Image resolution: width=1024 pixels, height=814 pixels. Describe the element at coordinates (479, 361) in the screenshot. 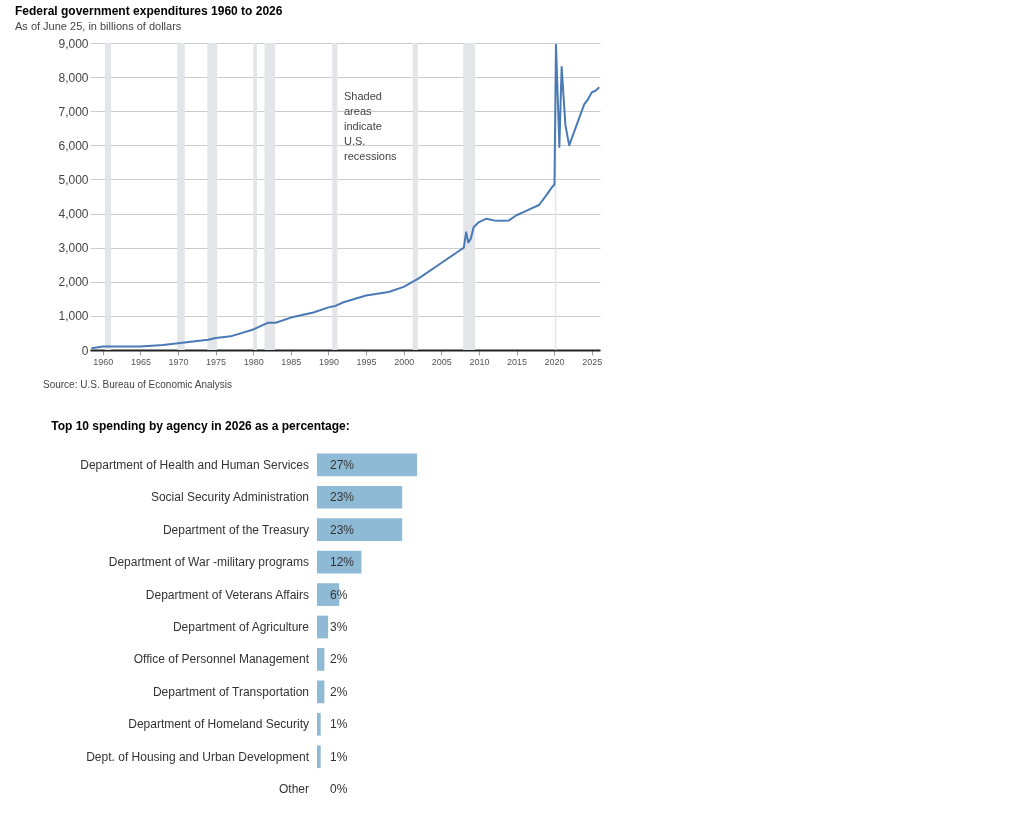

I see `x-tick-label: 2010` at that location.